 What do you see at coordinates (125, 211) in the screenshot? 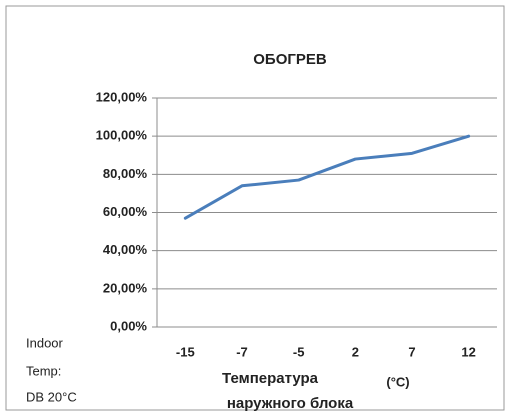
I see `y-tick-label: 60,00%` at bounding box center [125, 211].